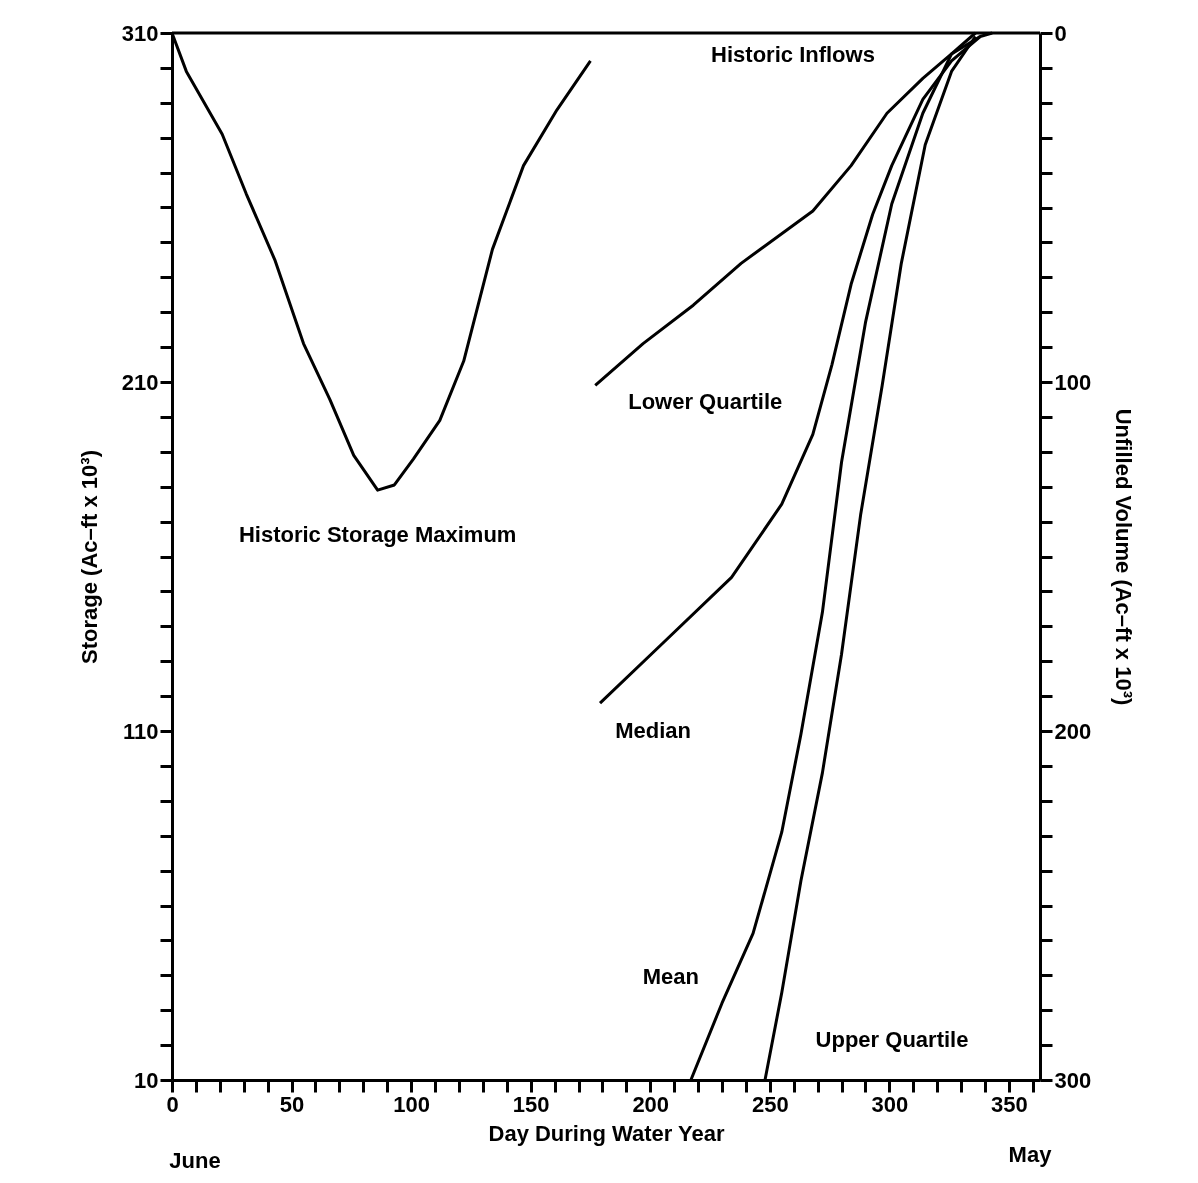  What do you see at coordinates (793, 54) in the screenshot?
I see `annotation: Historic Inflows` at bounding box center [793, 54].